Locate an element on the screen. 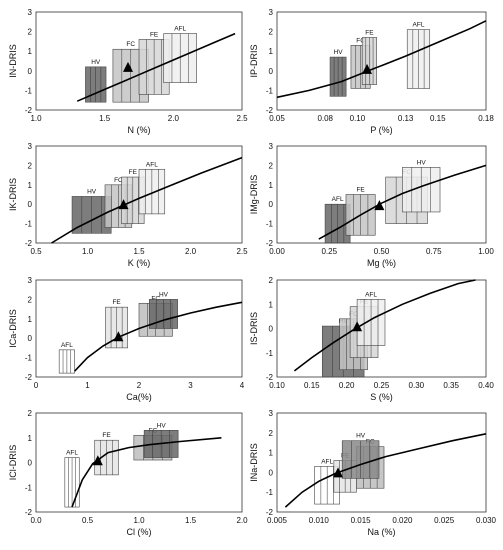 This screenshot has height=550, width=503. x-axis-label: N (%) is located at coordinates (139, 130).